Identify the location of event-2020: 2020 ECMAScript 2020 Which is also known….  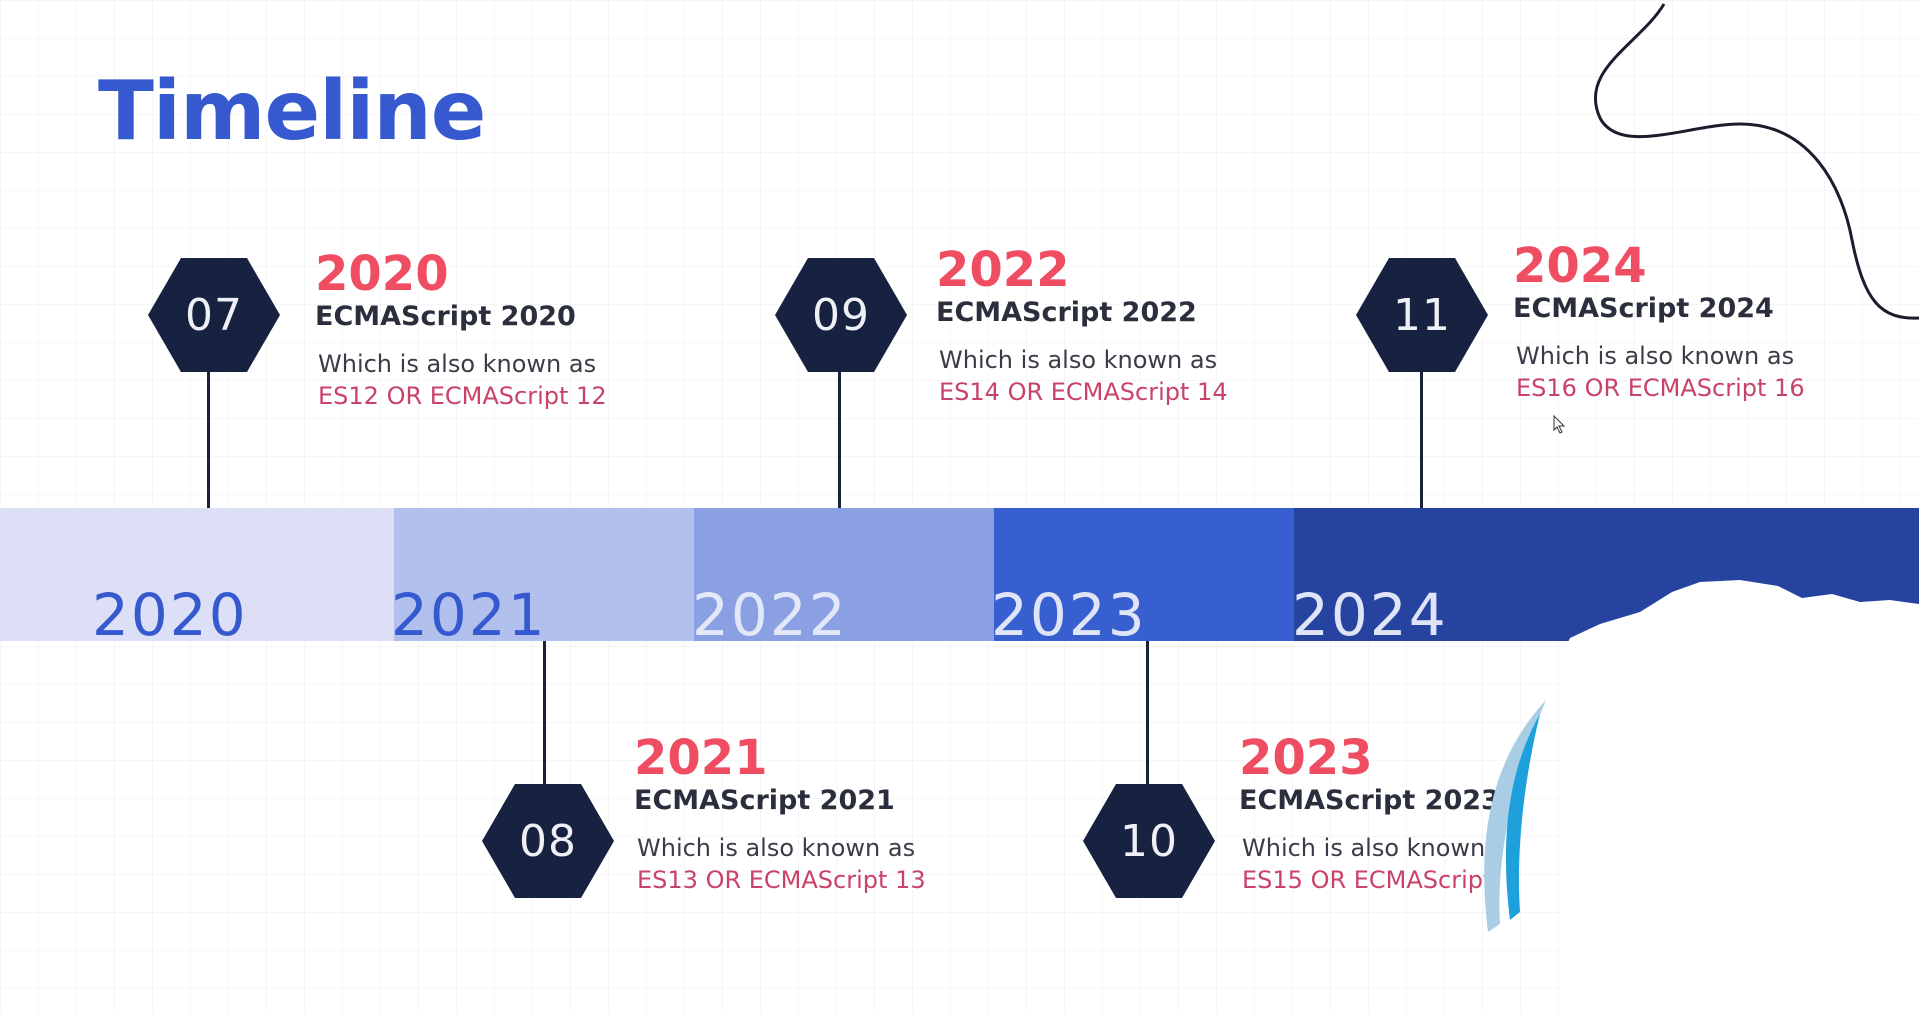
(475, 330).